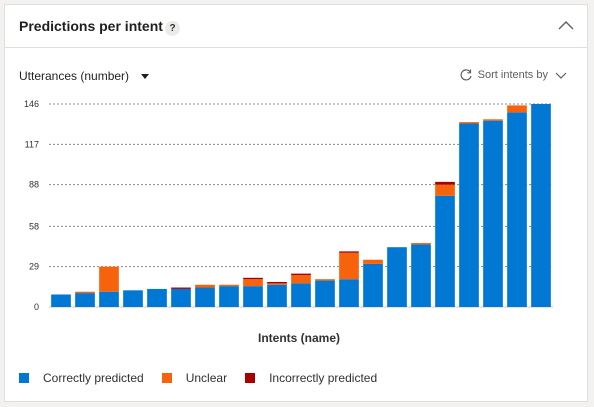 The image size is (594, 407). I want to click on legend-label-correct: Correctly predicted, so click(93, 378).